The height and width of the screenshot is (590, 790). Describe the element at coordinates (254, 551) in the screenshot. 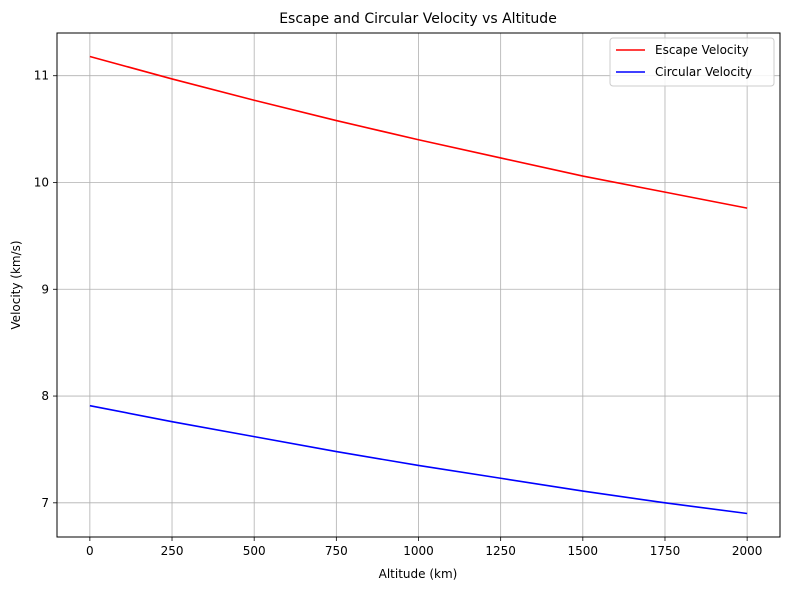

I see `x-tick-label: 500` at that location.